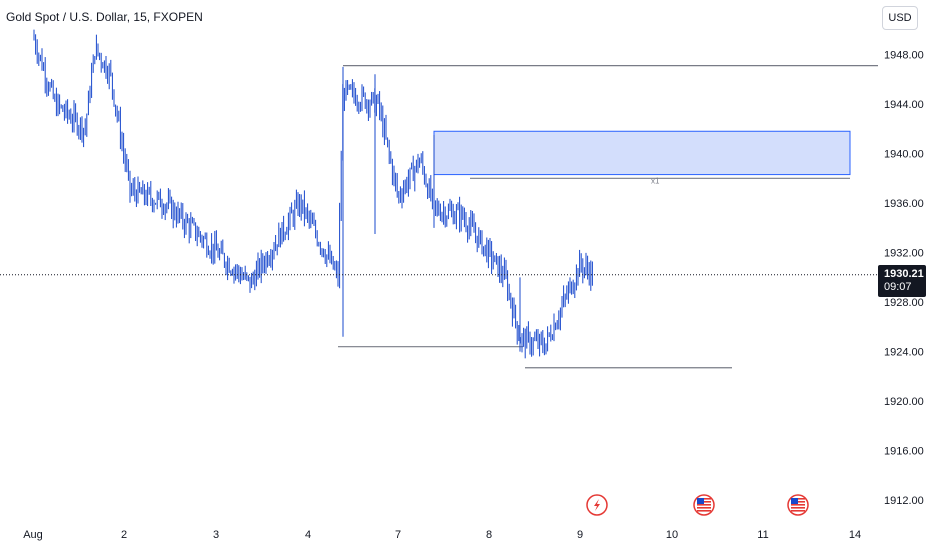 The image size is (932, 550). What do you see at coordinates (104, 17) in the screenshot?
I see `symbol-title: Gold Spot / U.S. Dollar, 15, FXOPEN` at bounding box center [104, 17].